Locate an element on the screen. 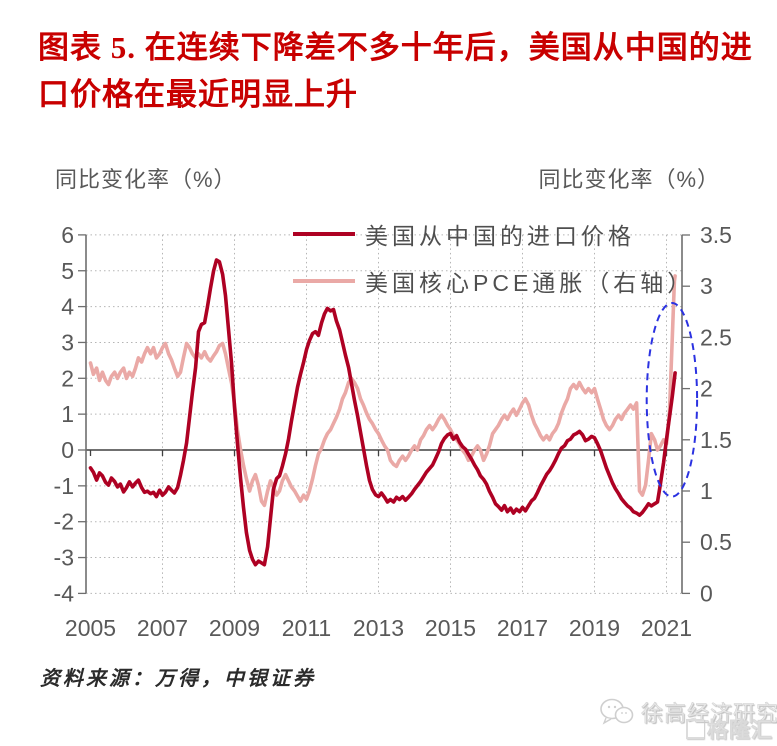  figure-title: 图表 5. 在连续下降差不多十年后，美国从中国的进 口价格在最近明显上升 is located at coordinates (395, 71).